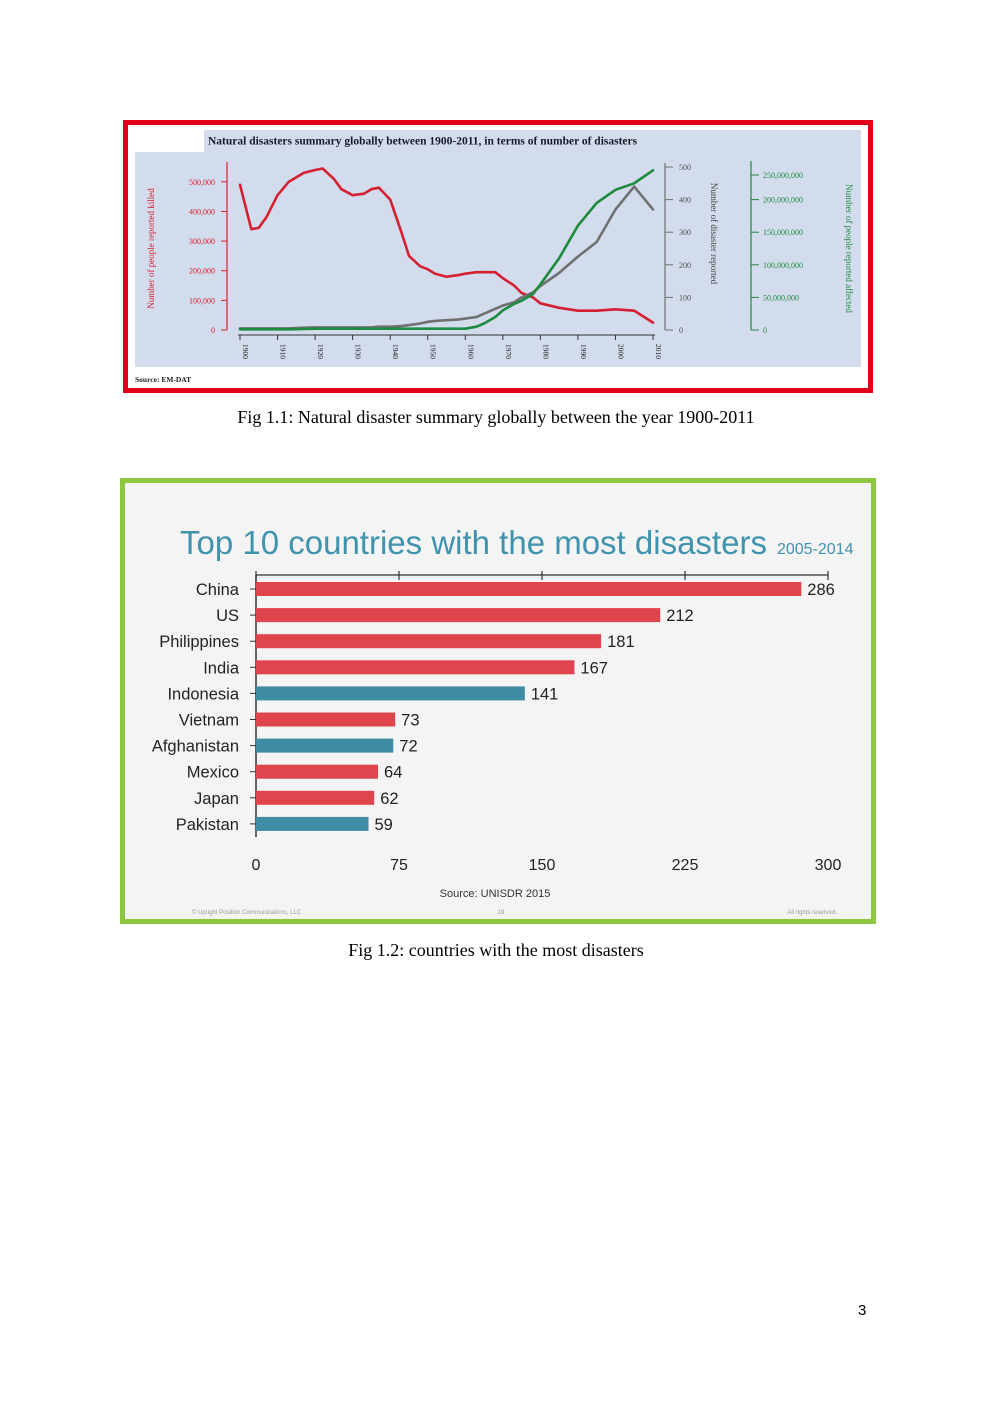  I want to click on bar-value-label: 64, so click(393, 773).